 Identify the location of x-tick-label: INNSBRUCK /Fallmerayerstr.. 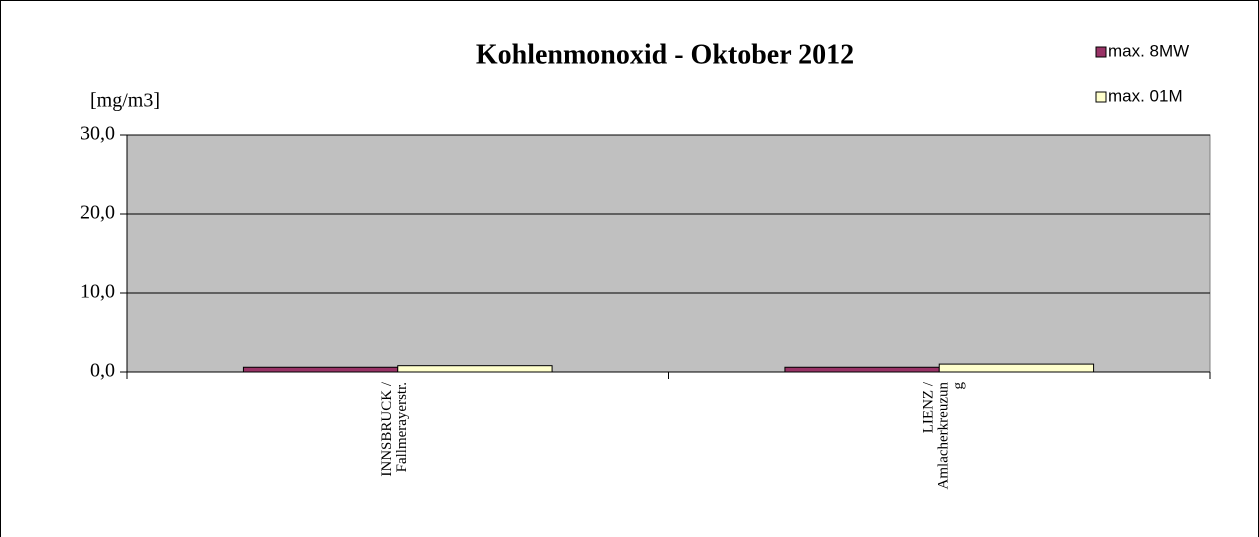
(394, 428).